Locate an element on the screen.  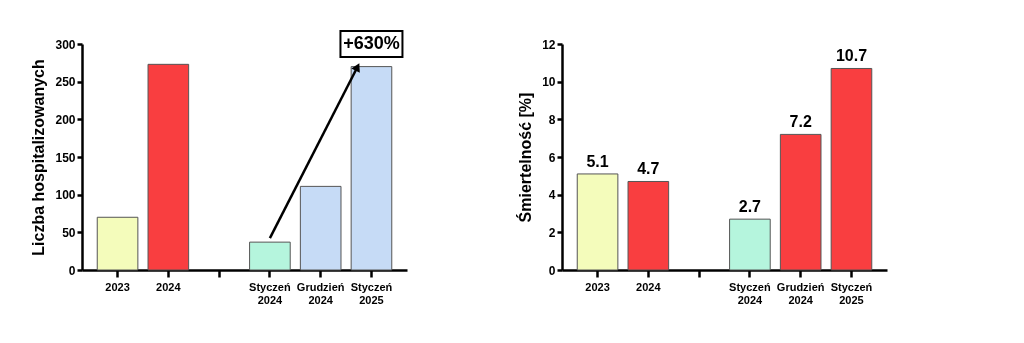
data-label: 5.1 is located at coordinates (597, 161).